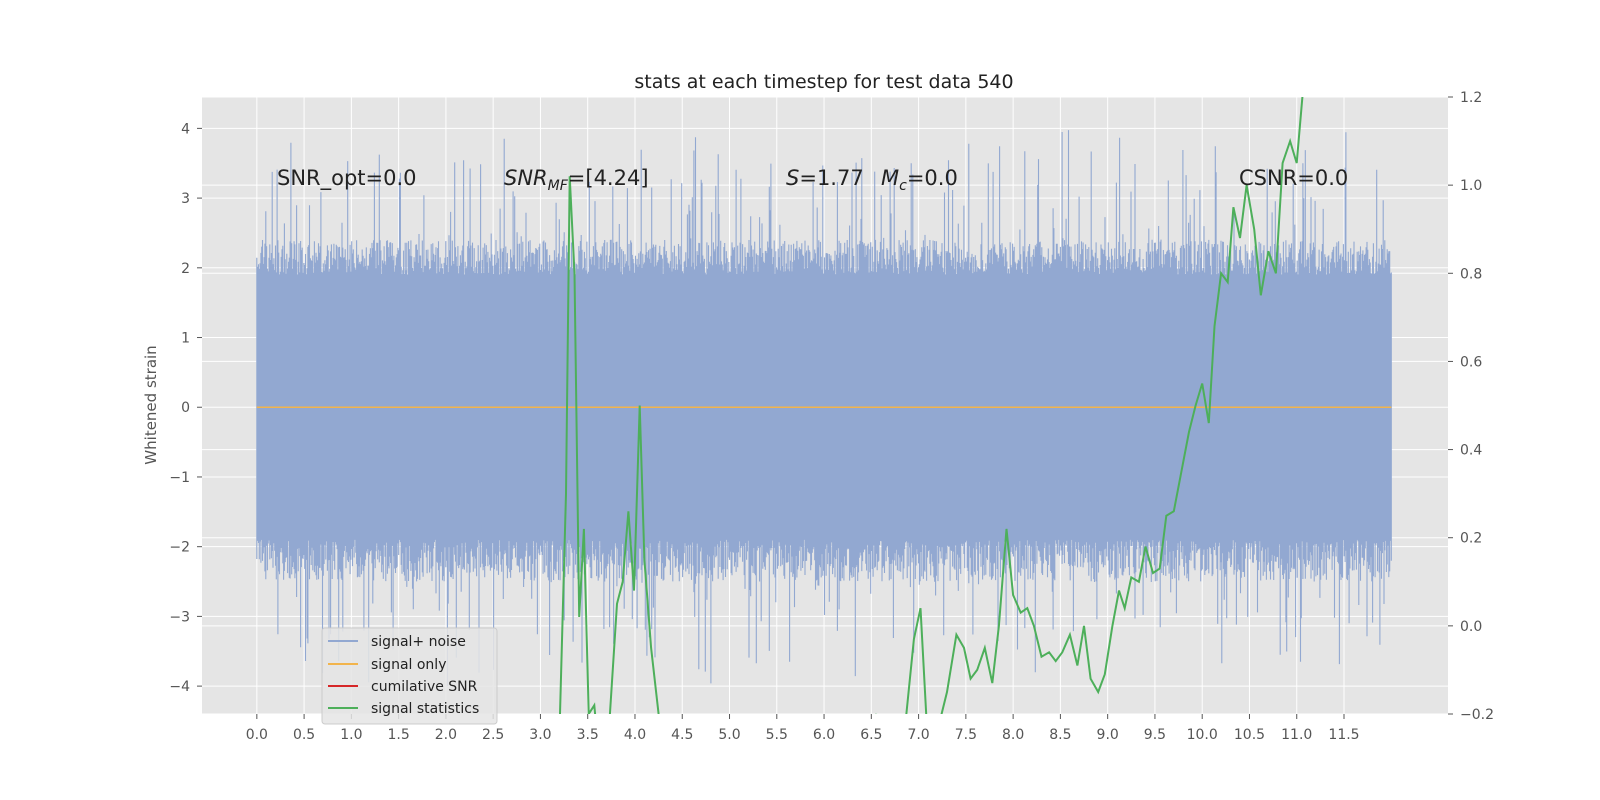  I want to click on x-tick-label: 10.0, so click(1202, 735).